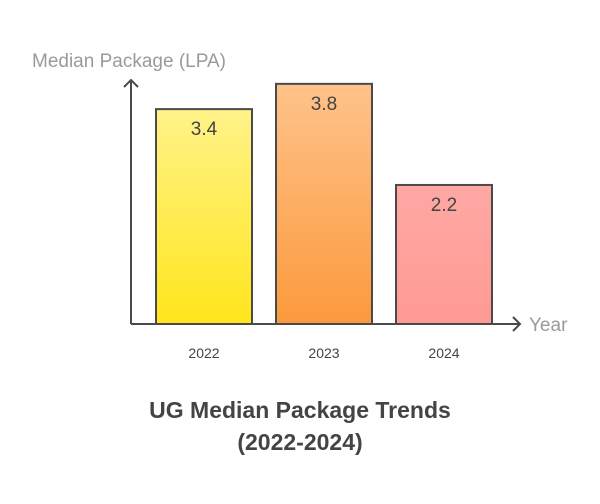 The width and height of the screenshot is (600, 504). Describe the element at coordinates (204, 129) in the screenshot. I see `data-label-2022: 3.4` at that location.